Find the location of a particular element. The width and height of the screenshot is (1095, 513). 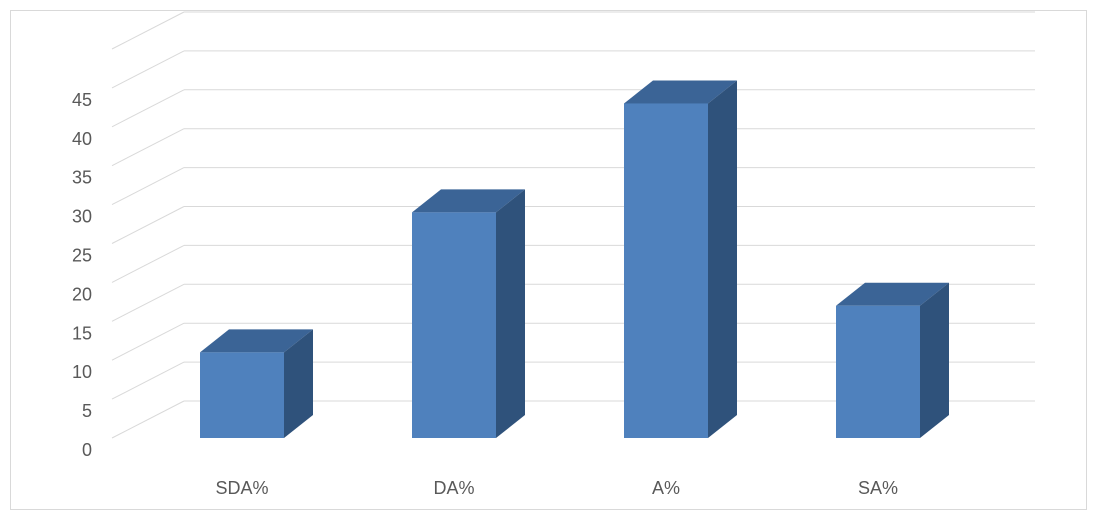

y-tick-label: 10 is located at coordinates (82, 372).